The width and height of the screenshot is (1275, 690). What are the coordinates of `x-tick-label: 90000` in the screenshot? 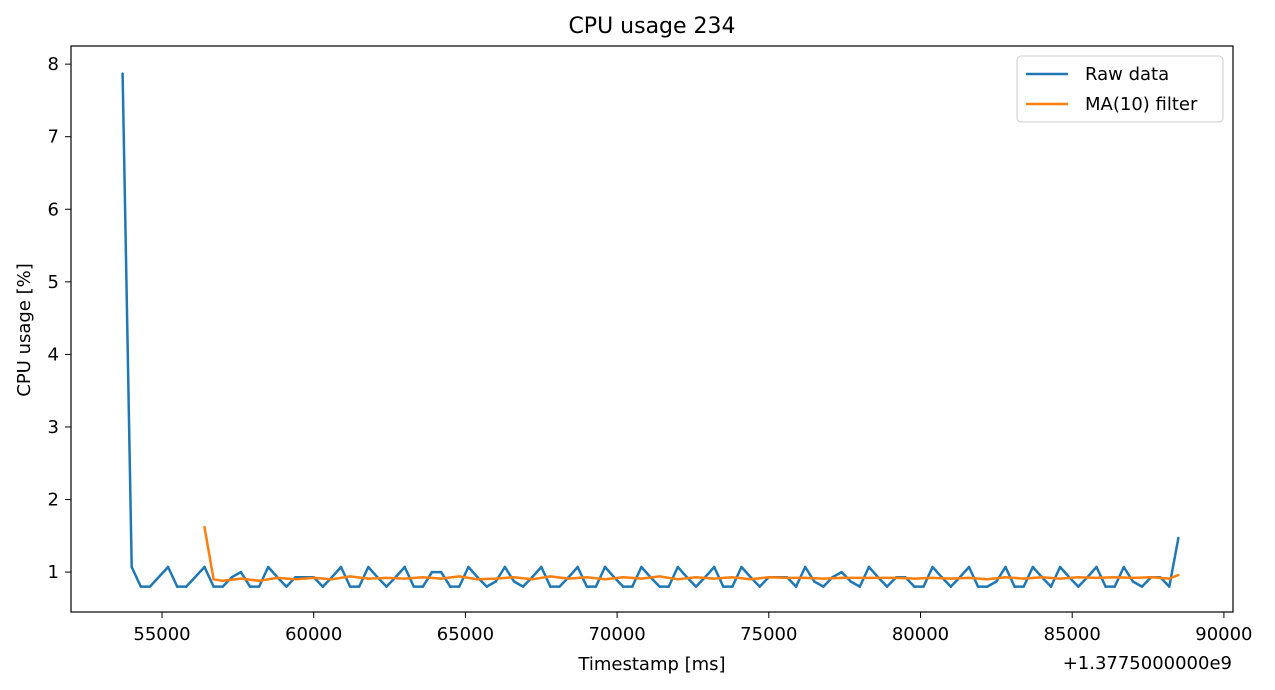 It's located at (1223, 634).